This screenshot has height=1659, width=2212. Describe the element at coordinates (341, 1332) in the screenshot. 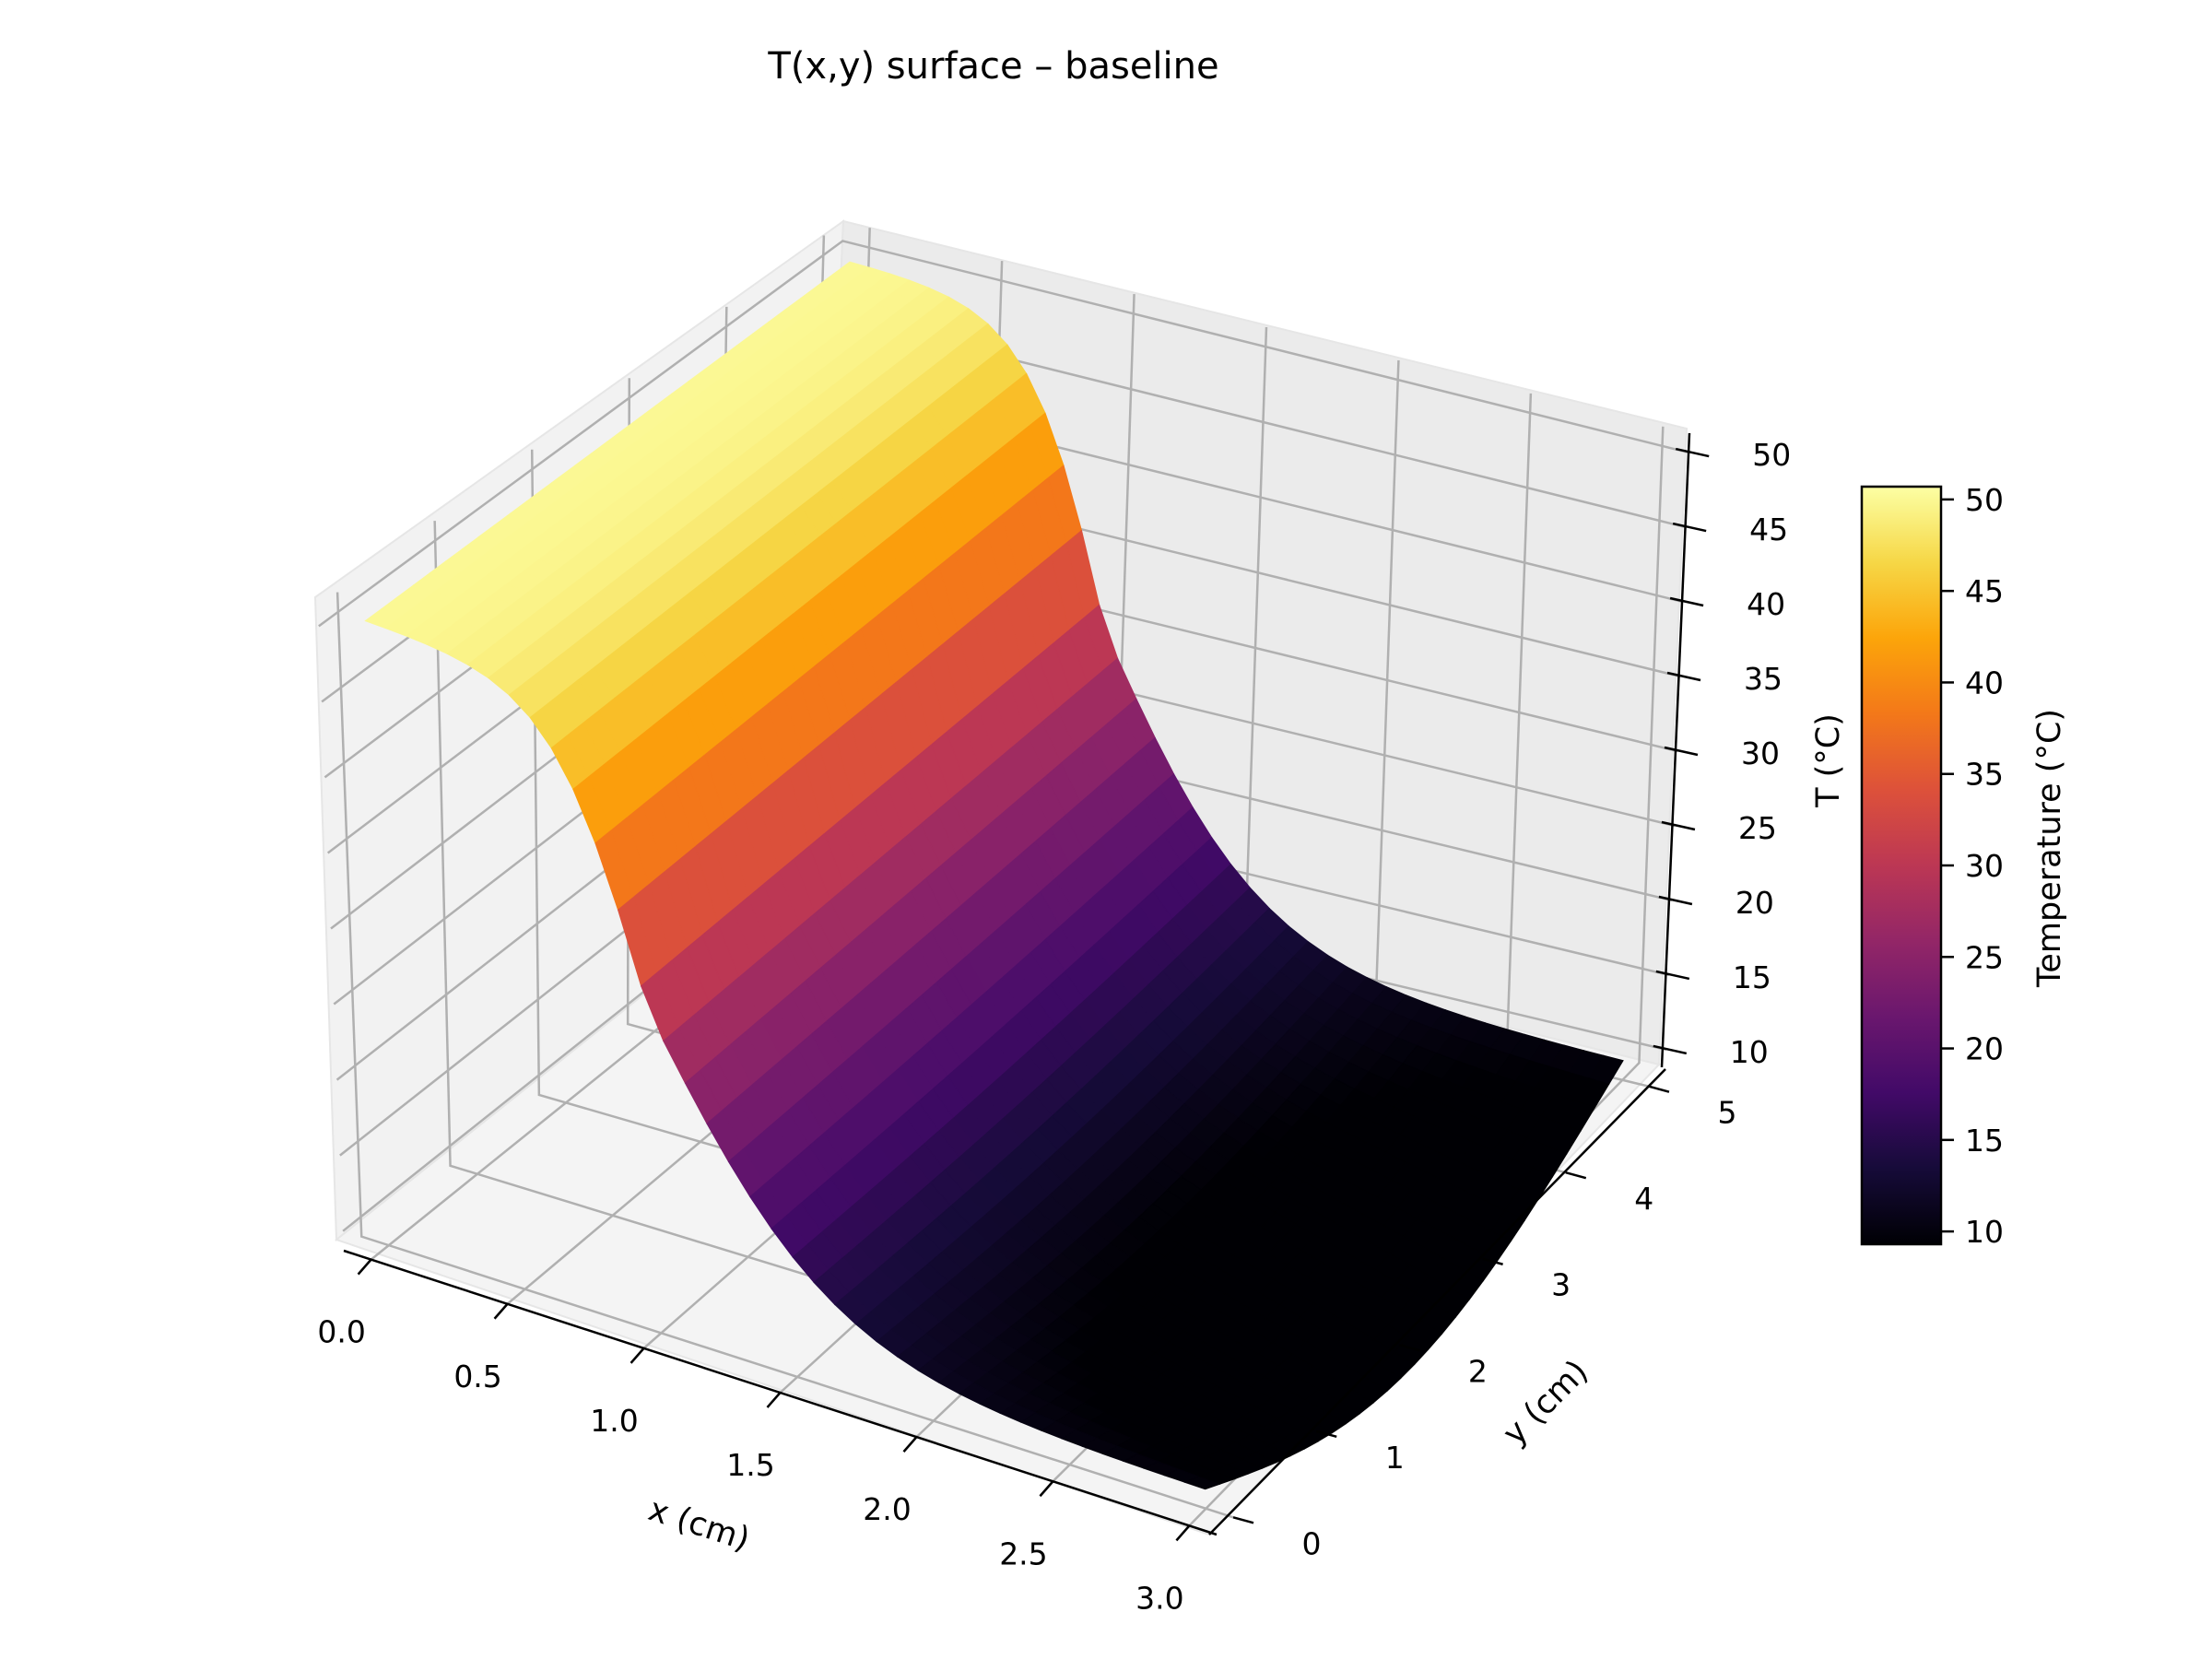

I see `x-tick-label: 0.0` at that location.